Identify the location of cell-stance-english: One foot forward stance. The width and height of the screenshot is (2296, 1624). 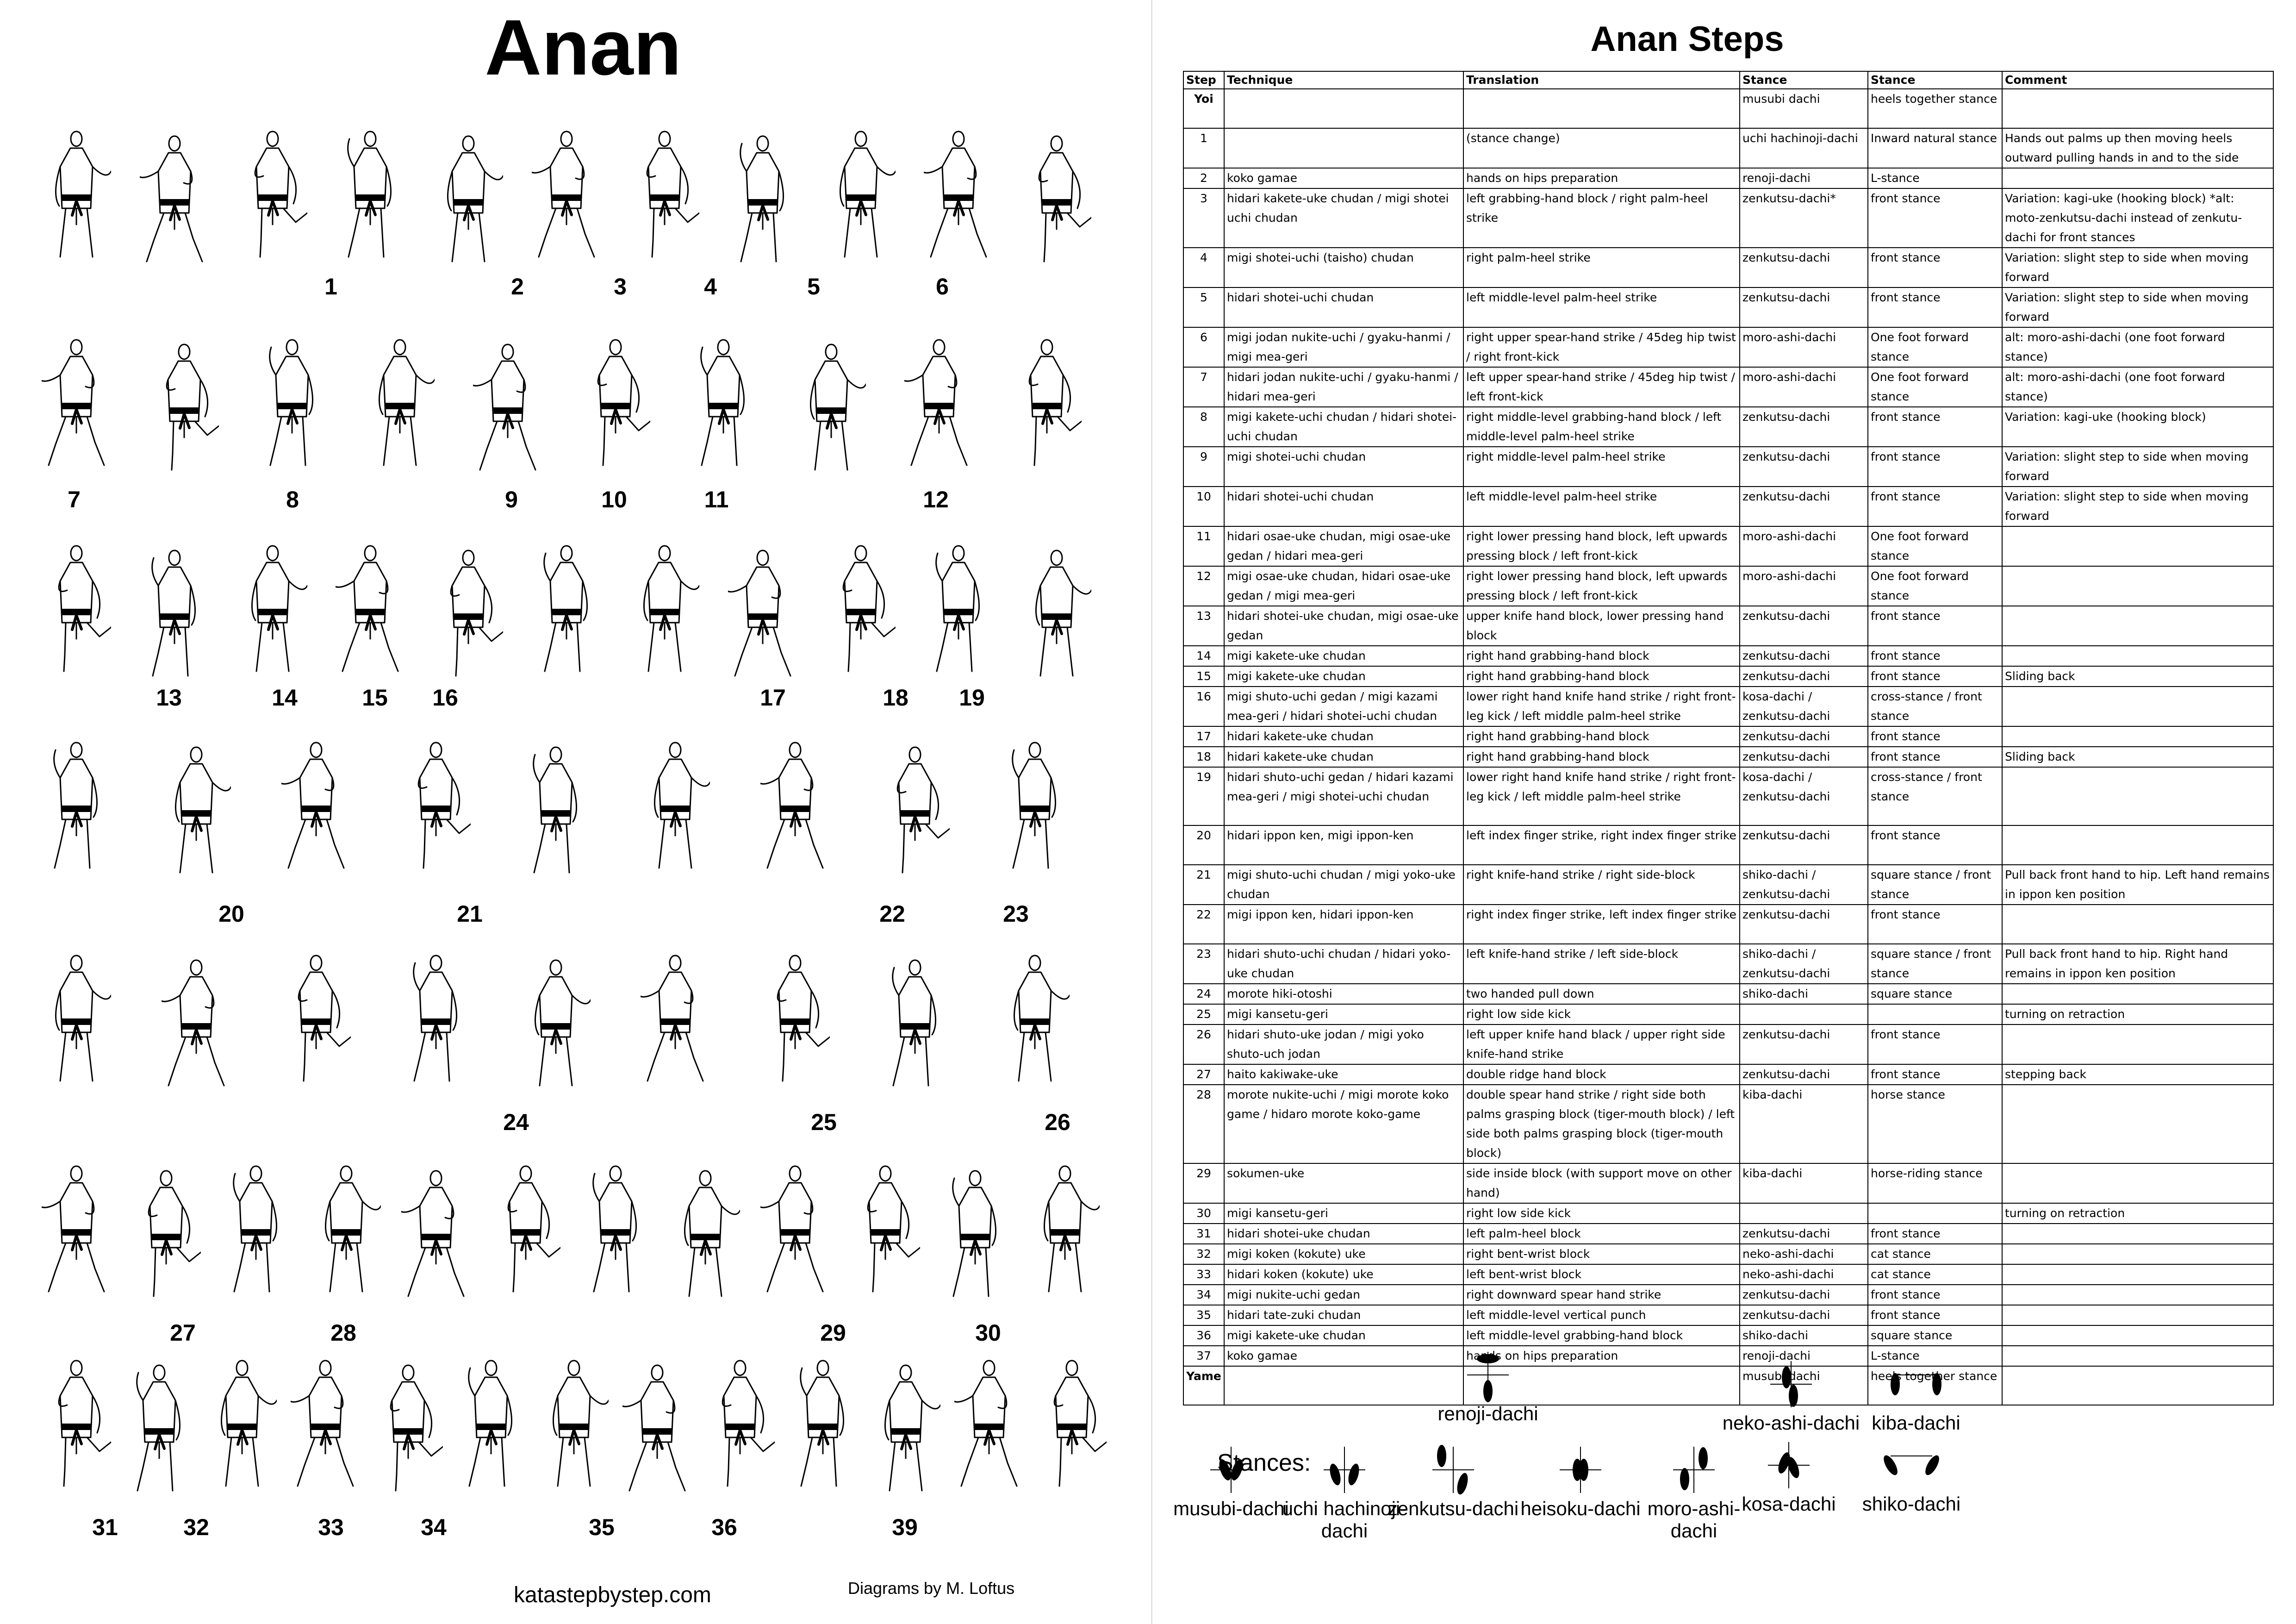
(1935, 386).